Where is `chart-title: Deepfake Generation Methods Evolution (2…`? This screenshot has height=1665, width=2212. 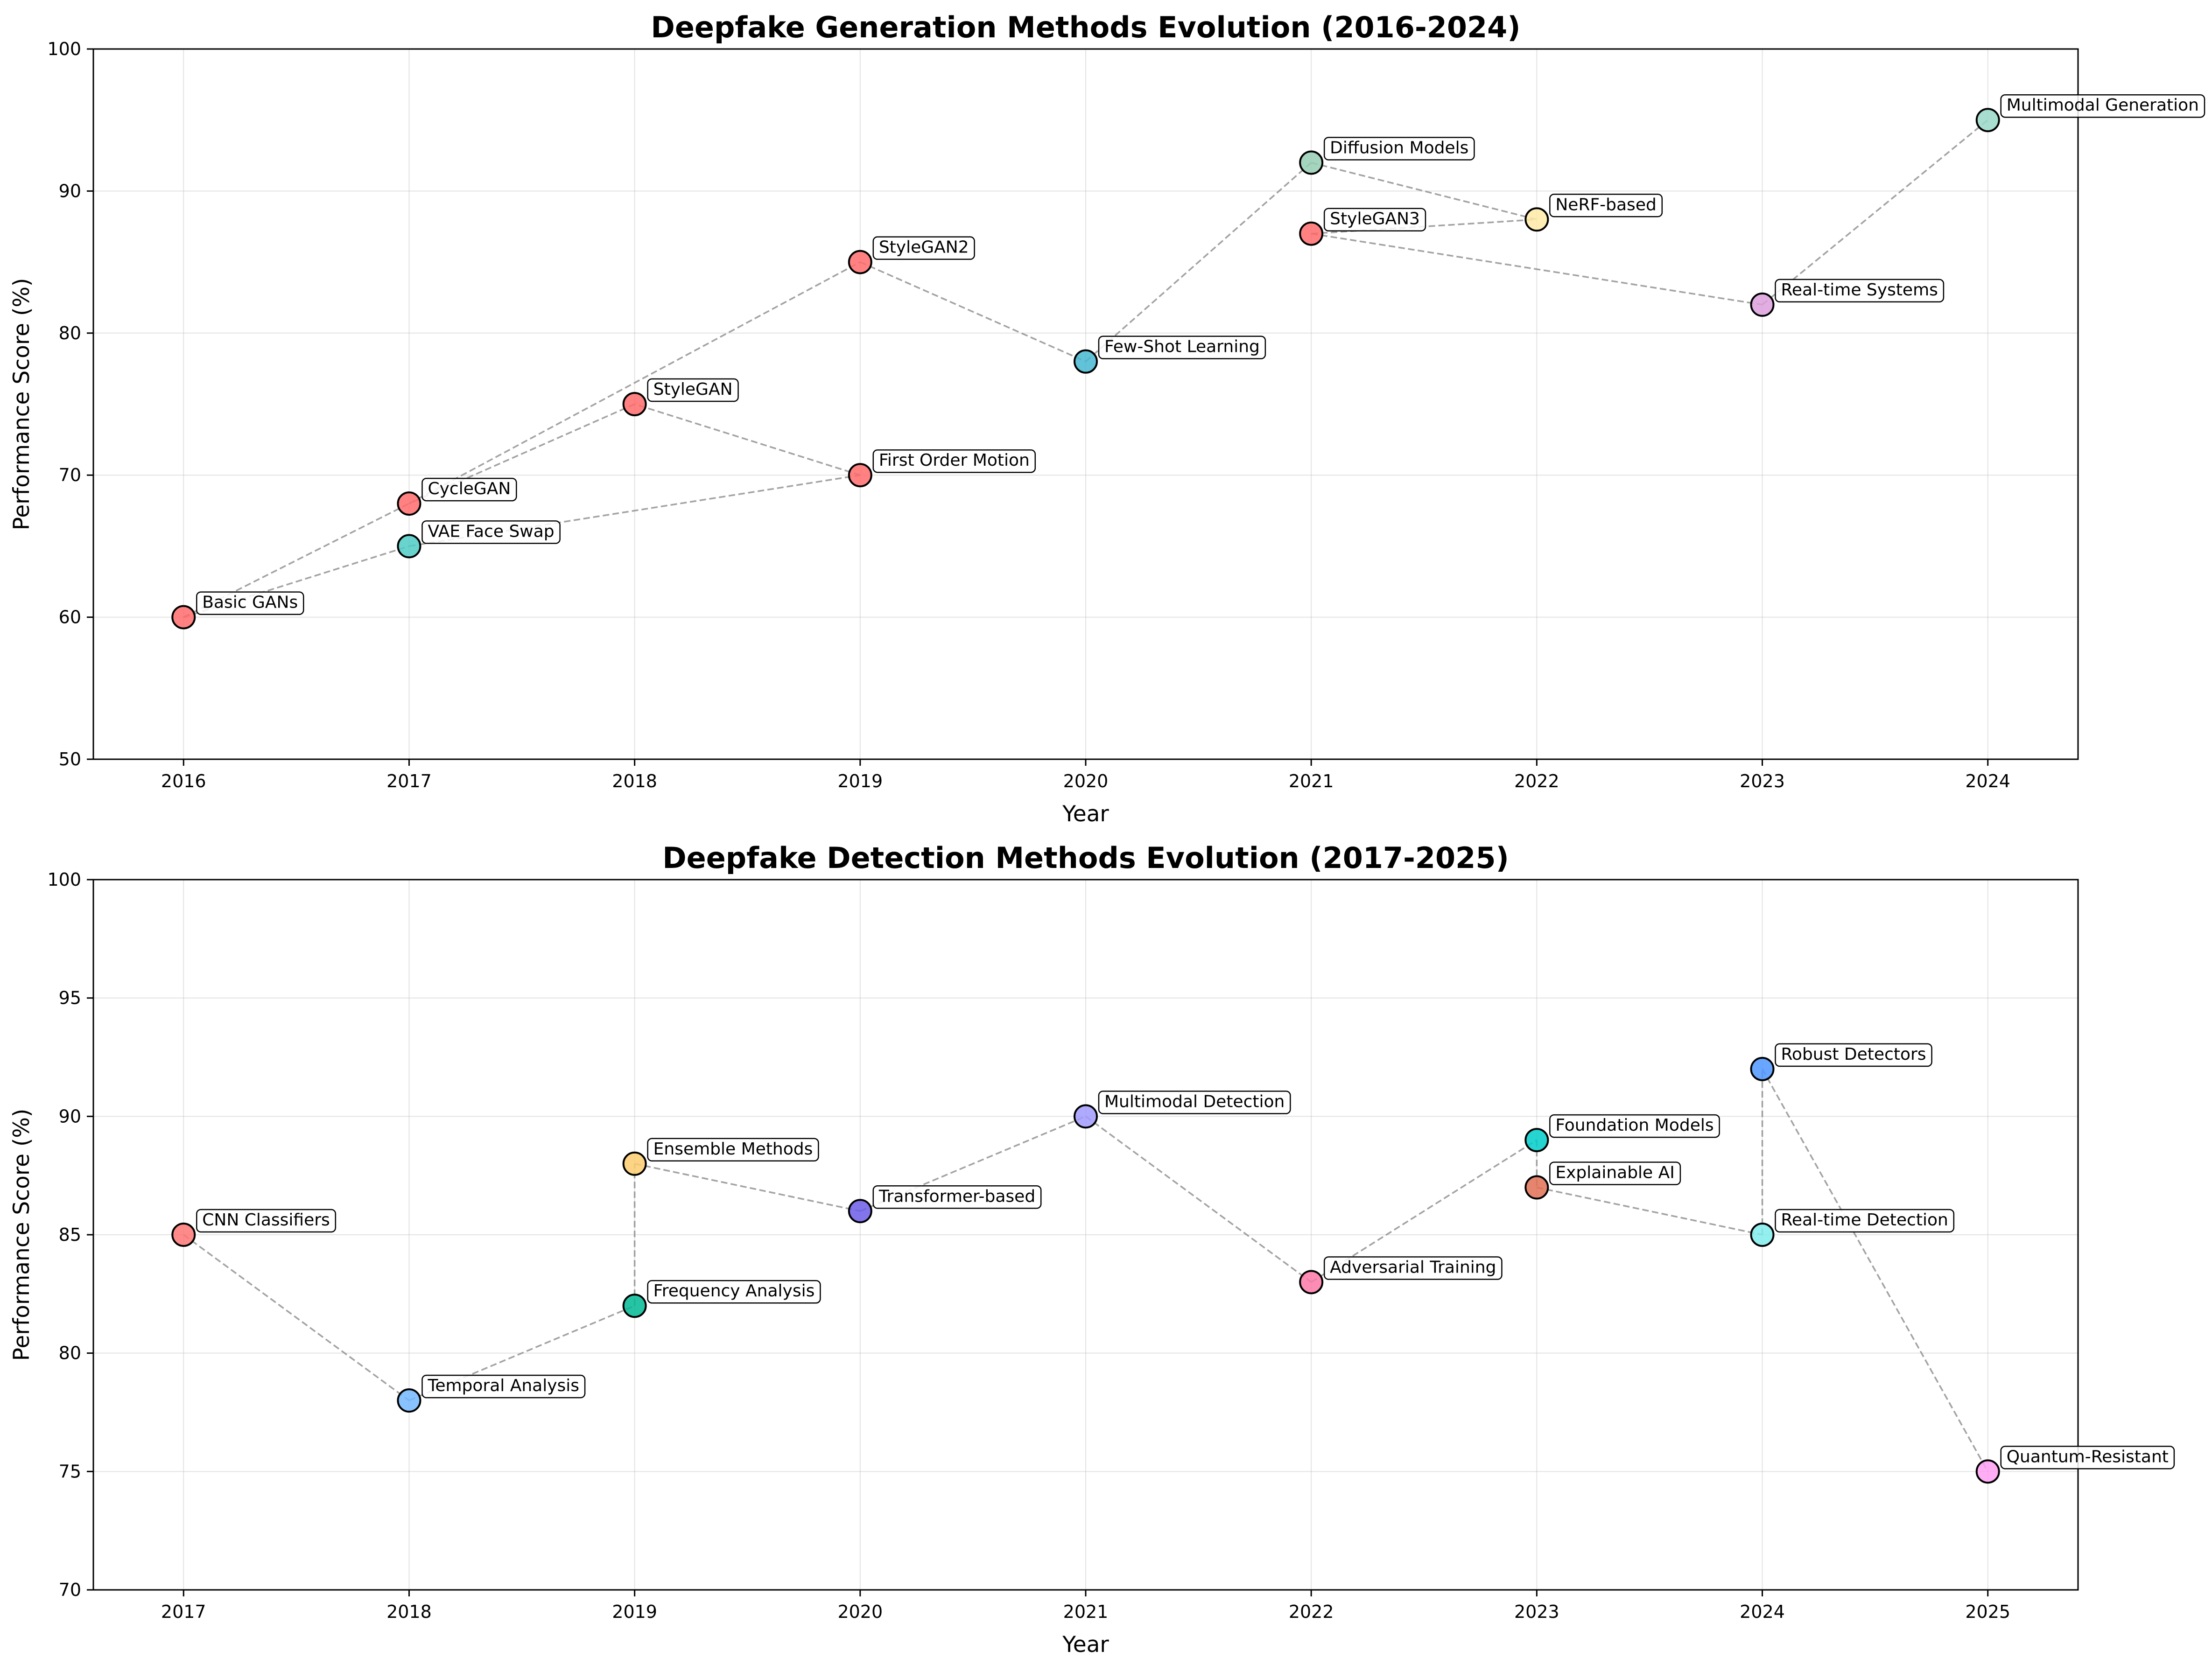
chart-title: Deepfake Generation Methods Evolution (2… is located at coordinates (1085, 27).